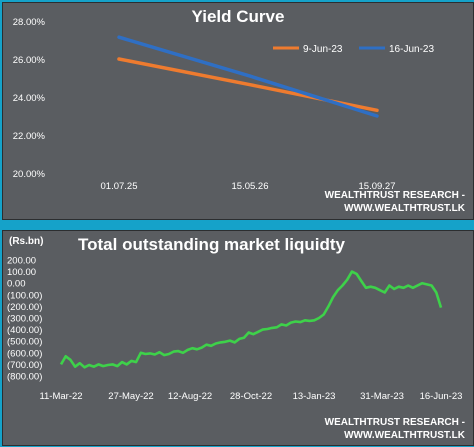 The width and height of the screenshot is (474, 447). What do you see at coordinates (26, 241) in the screenshot?
I see `liquidity-ylabel: (Rs.bn)` at bounding box center [26, 241].